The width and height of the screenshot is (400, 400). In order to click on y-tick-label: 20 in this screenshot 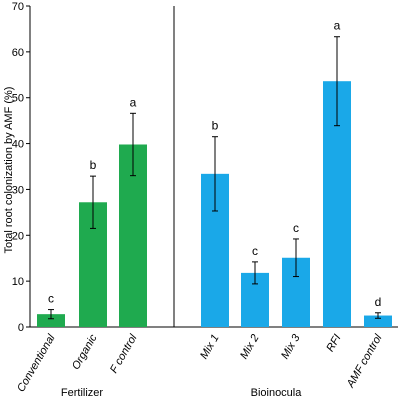, I will do `click(18, 236)`.